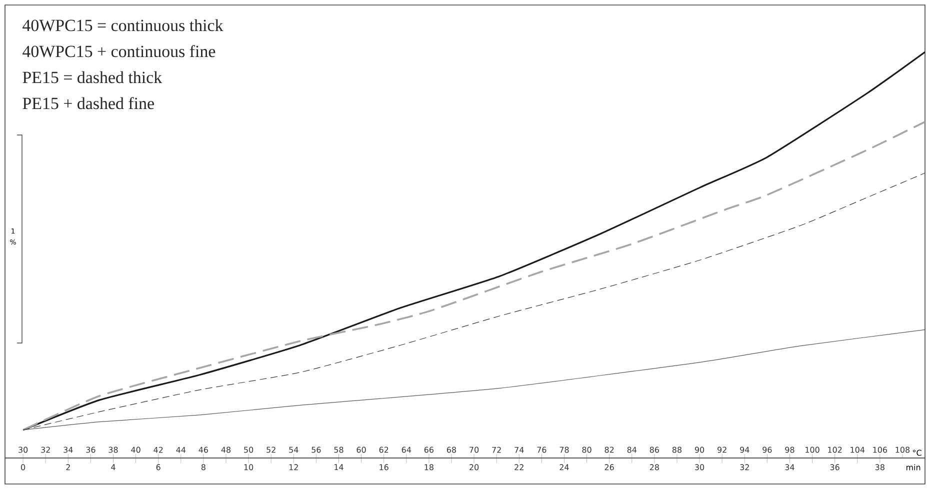  What do you see at coordinates (92, 77) in the screenshot?
I see `annotation: PE15 = dashed thick` at bounding box center [92, 77].